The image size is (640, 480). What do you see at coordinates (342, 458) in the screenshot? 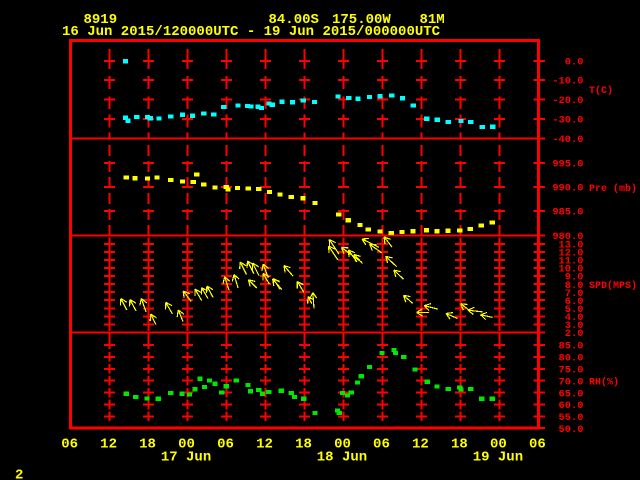
I see `svg-text: 18 Jun` at bounding box center [342, 458].